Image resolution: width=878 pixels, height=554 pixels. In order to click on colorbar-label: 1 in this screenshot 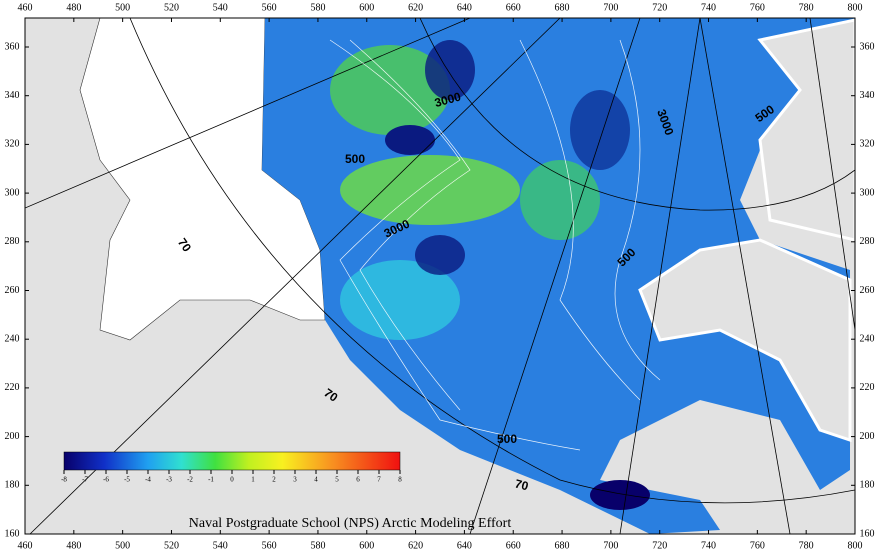, I will do `click(253, 480)`.